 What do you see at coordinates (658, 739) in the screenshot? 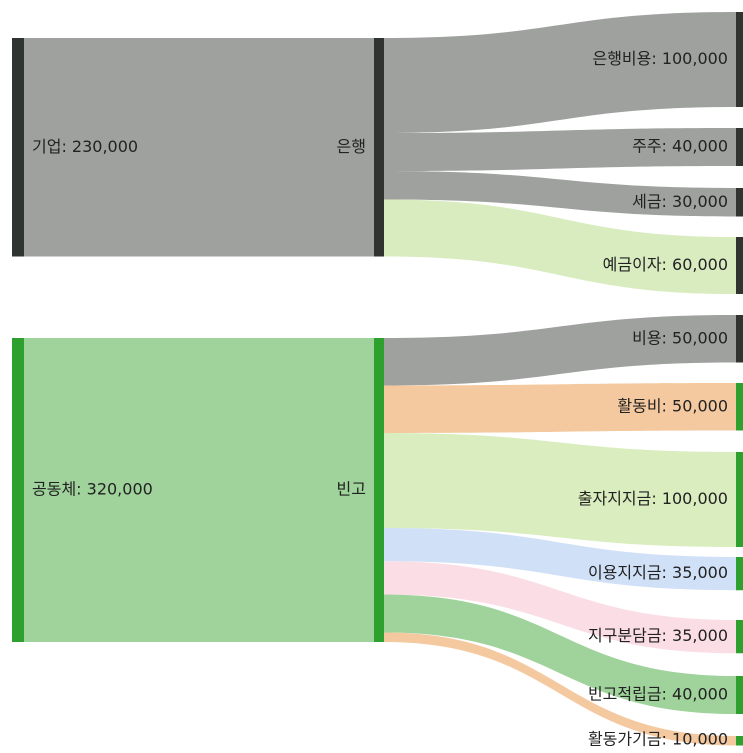
I see `node-label: 활동가기금: 10,000` at bounding box center [658, 739].